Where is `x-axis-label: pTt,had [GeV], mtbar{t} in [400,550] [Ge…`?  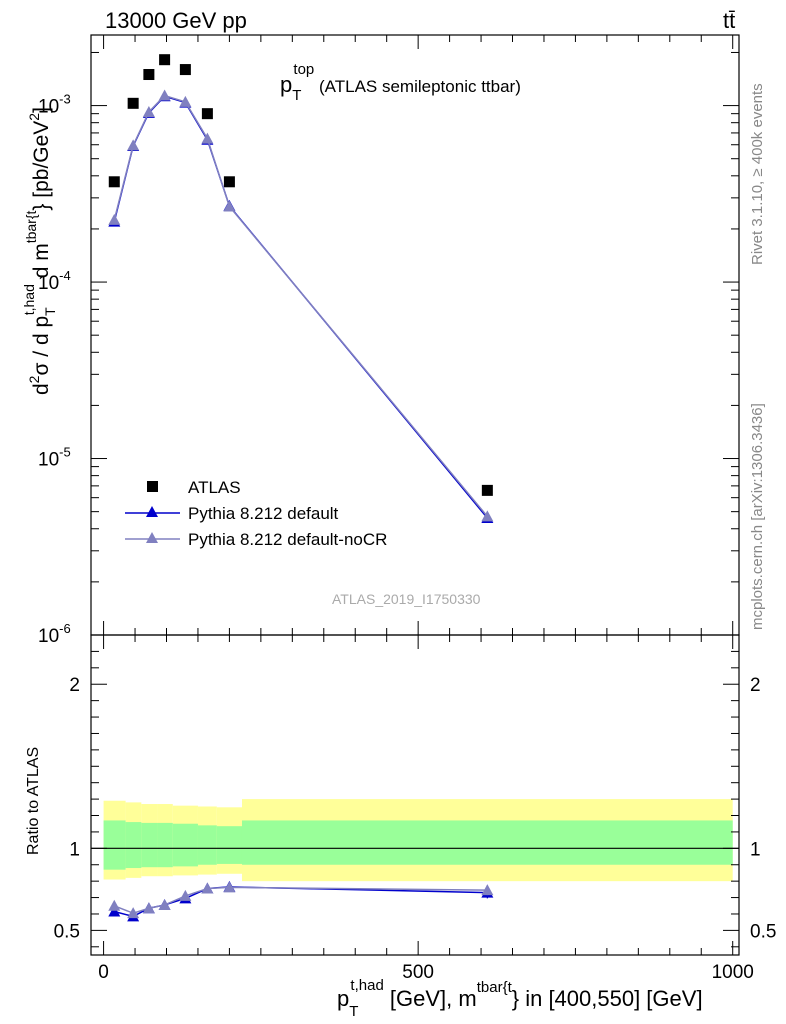
x-axis-label: pTt,had [GeV], mtbar{t} in [400,550] [Ge… is located at coordinates (520, 998).